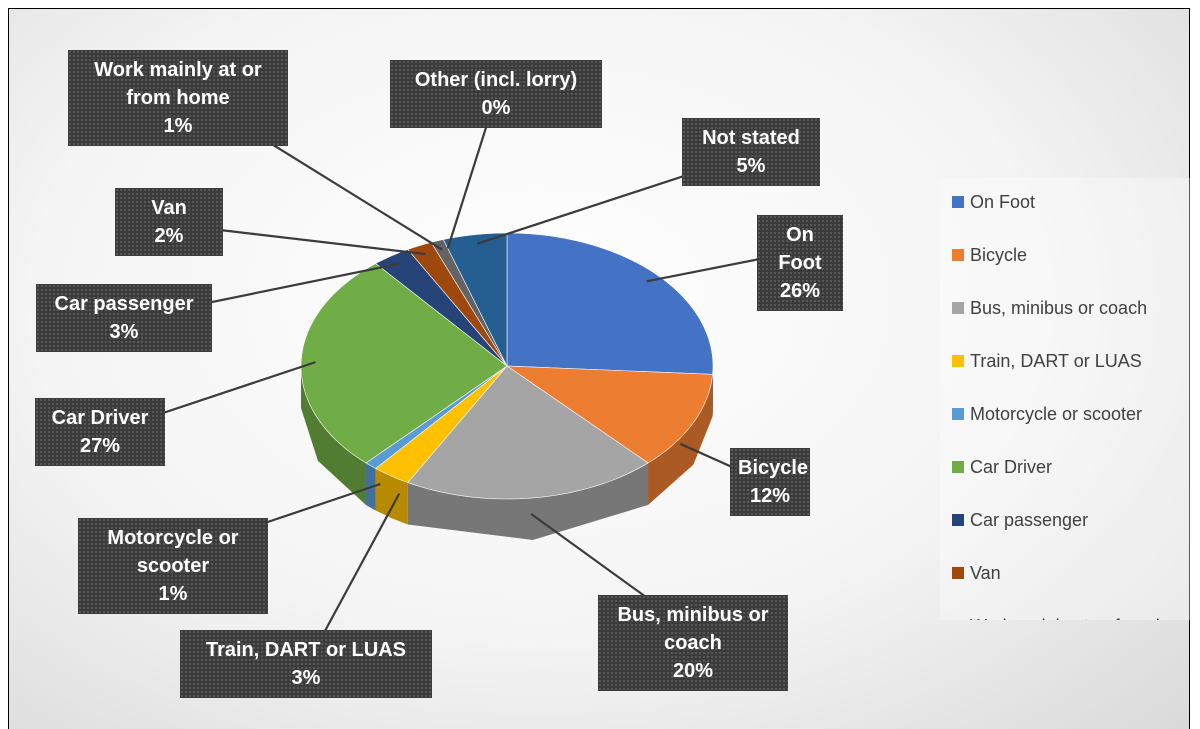 Image resolution: width=1200 pixels, height=729 pixels. I want to click on data-label: Car passenger 3%, so click(124, 318).